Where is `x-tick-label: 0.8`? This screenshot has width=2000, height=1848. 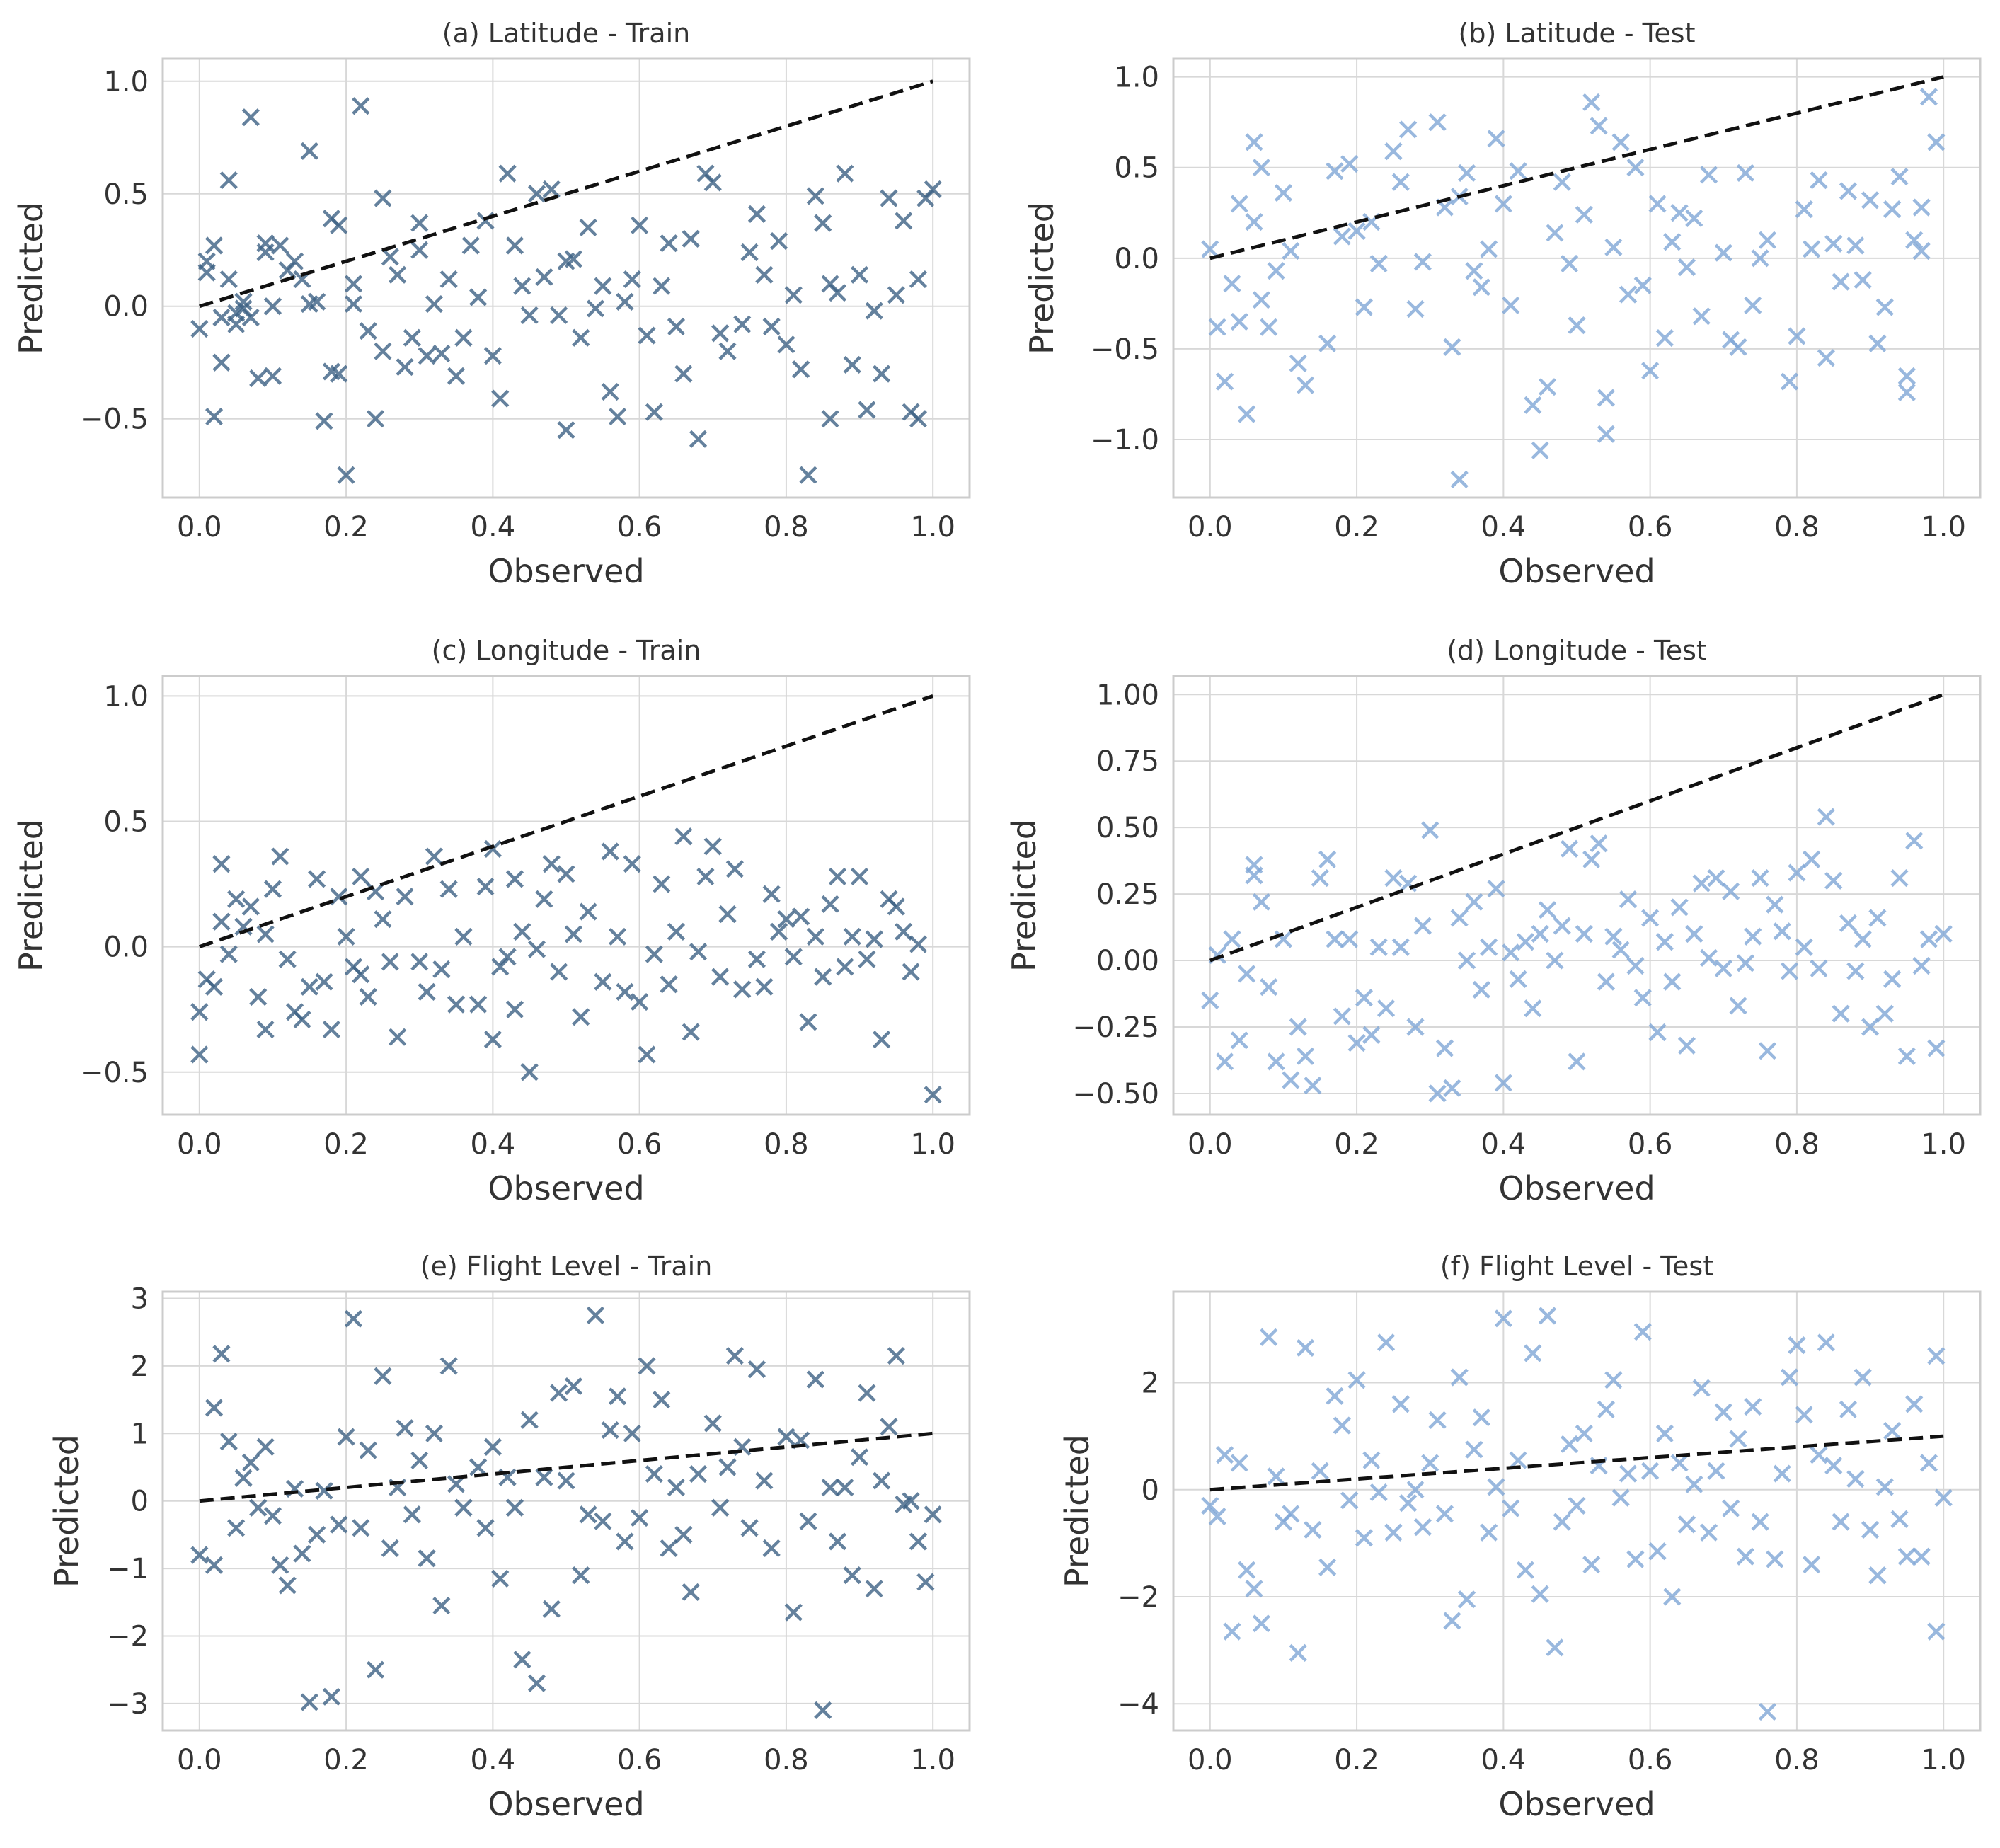
x-tick-label: 0.8 is located at coordinates (786, 527).